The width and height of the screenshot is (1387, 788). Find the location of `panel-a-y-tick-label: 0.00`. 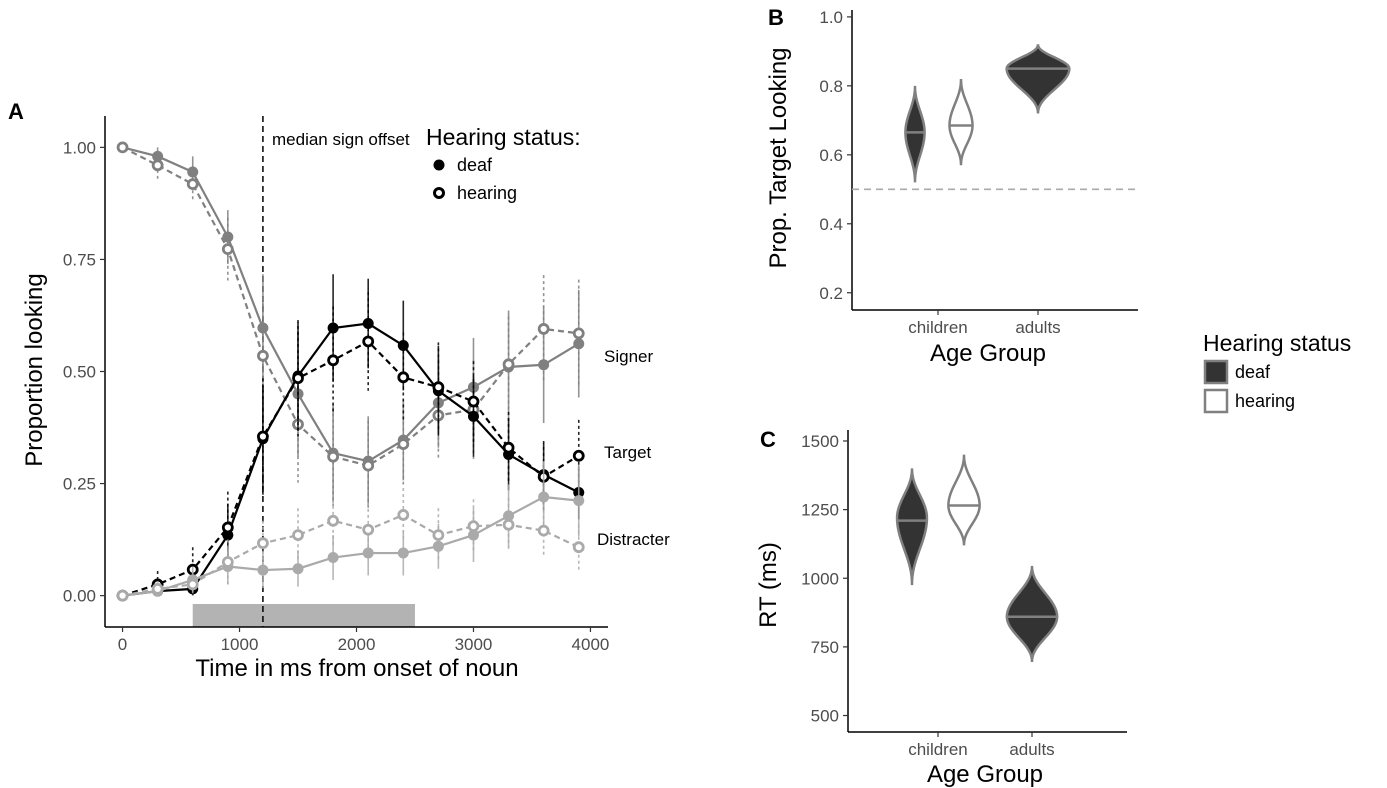

panel-a-y-tick-label: 0.00 is located at coordinates (79, 596).